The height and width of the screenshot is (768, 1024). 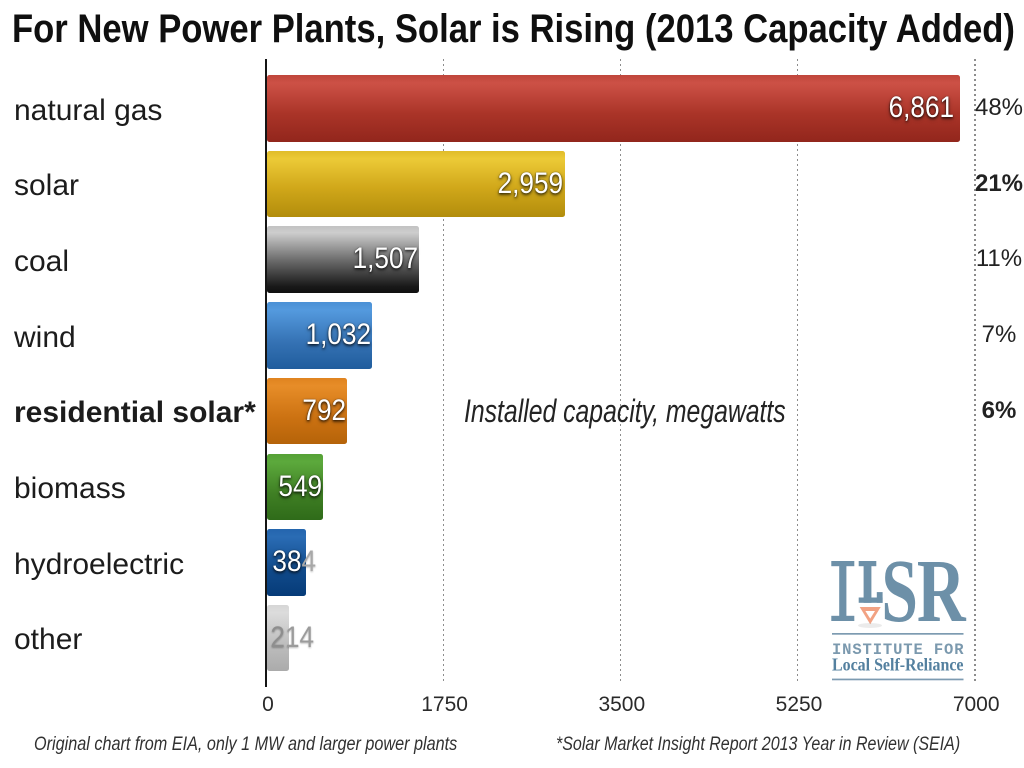 What do you see at coordinates (898, 650) in the screenshot?
I see `svg-text: INSTITUTE FOR` at bounding box center [898, 650].